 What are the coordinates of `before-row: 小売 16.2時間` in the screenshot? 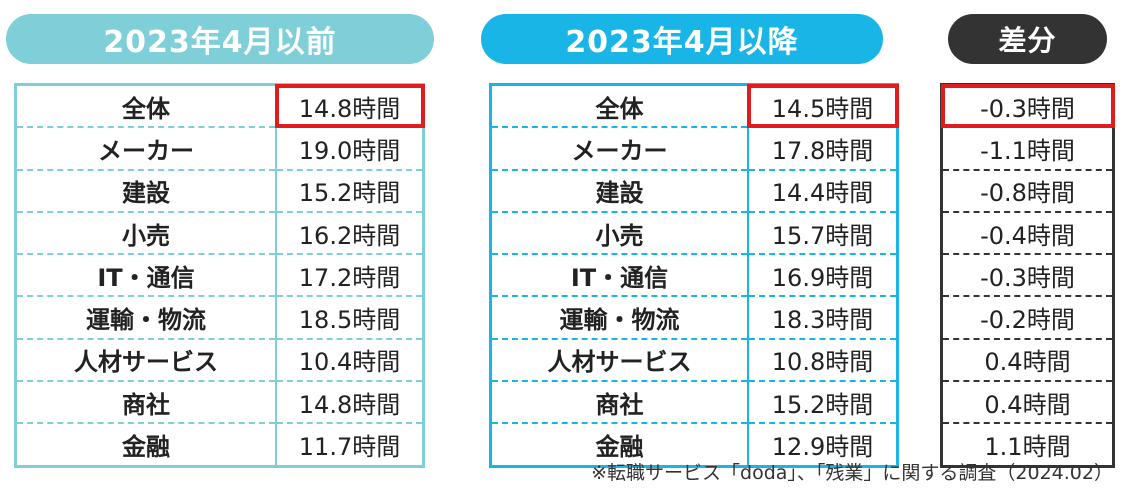 It's located at (219, 233).